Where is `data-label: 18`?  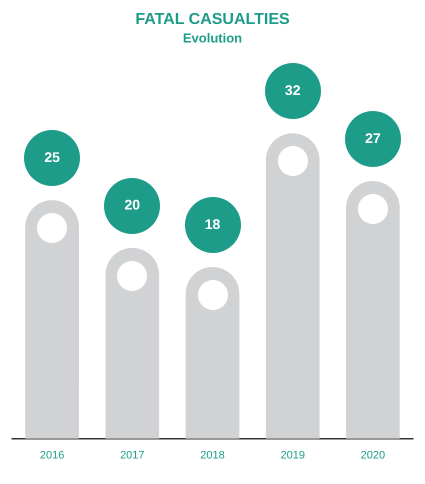
data-label: 18 is located at coordinates (212, 224).